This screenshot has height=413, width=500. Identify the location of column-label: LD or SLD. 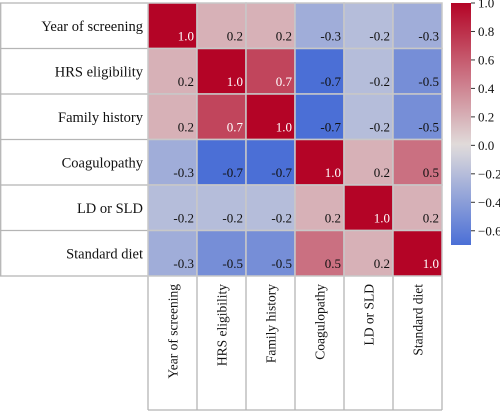
(369, 315).